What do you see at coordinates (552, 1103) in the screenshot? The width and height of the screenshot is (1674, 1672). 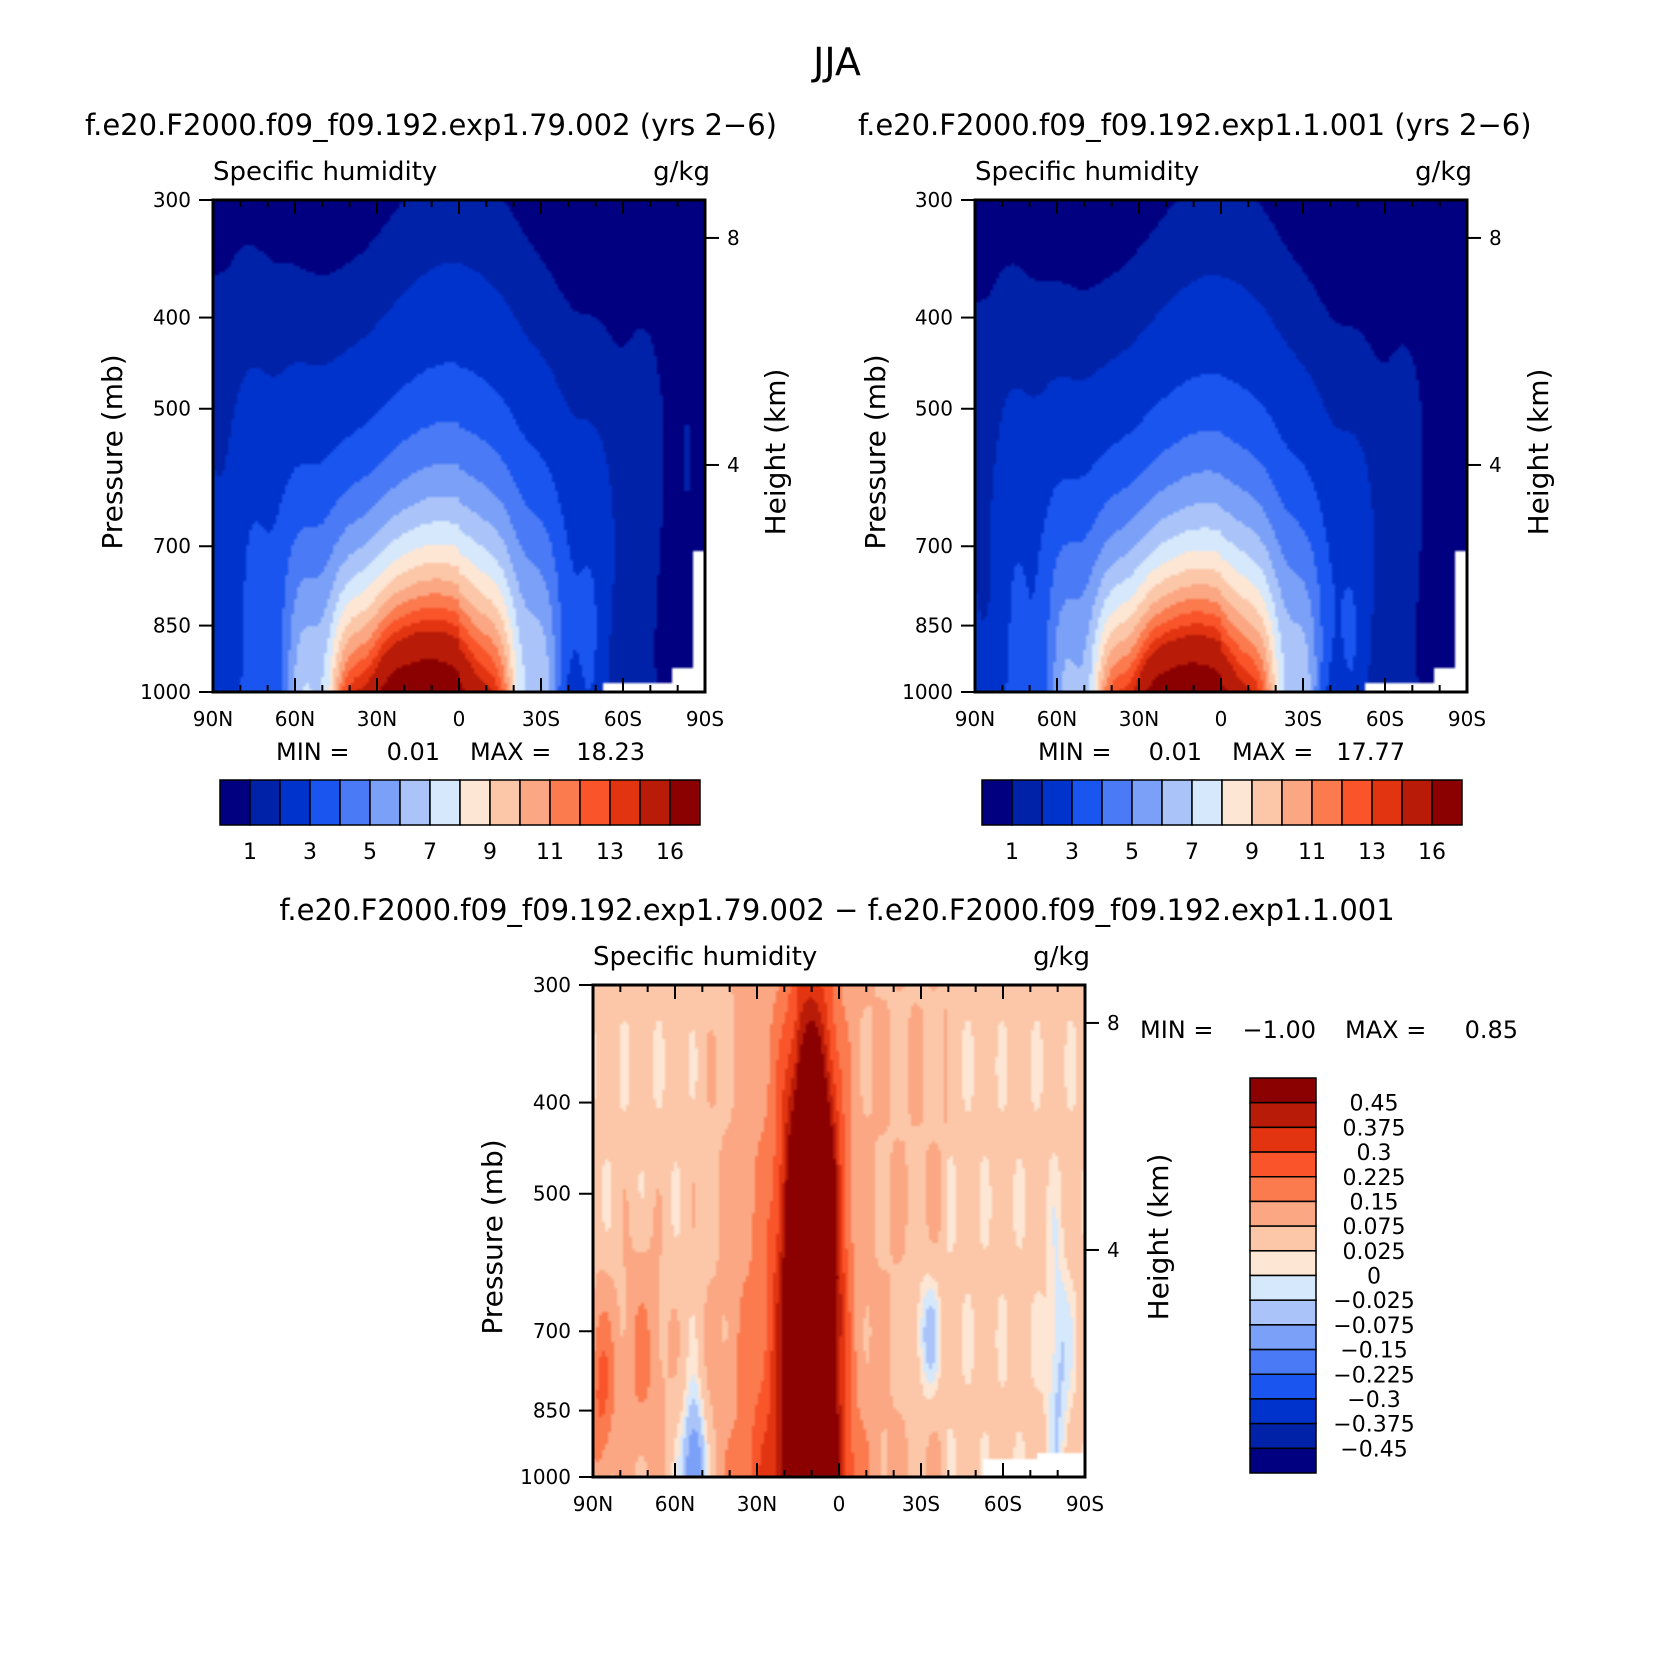 I see `y-tick-label: 400` at bounding box center [552, 1103].